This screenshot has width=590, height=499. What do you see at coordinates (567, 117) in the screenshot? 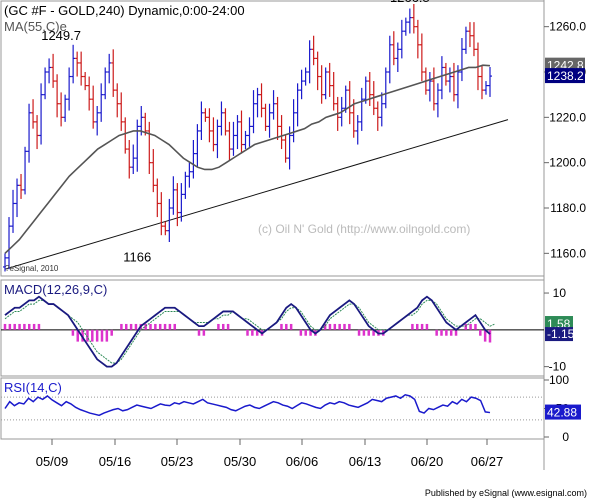
I see `price-tick-label: 1220.0` at bounding box center [567, 117].